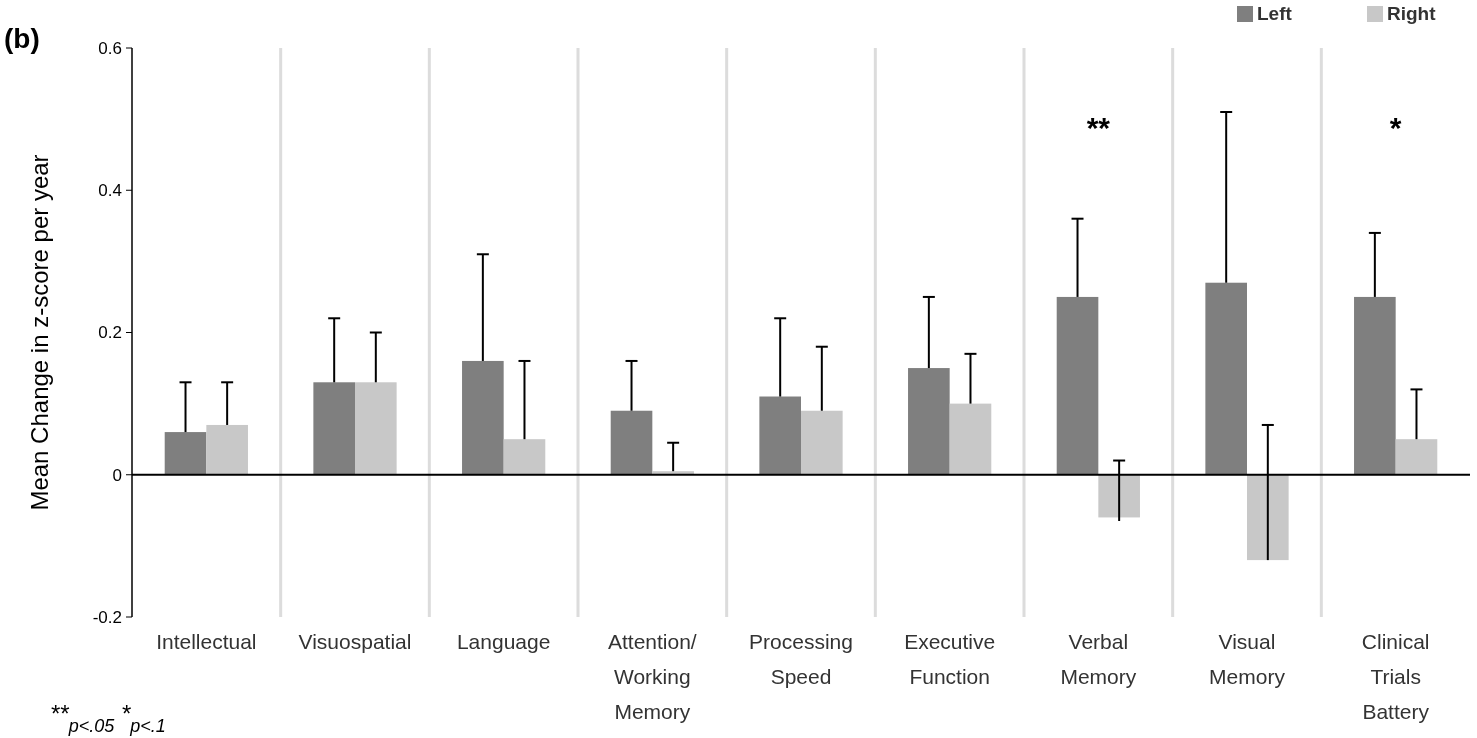 This screenshot has width=1477, height=738. What do you see at coordinates (1412, 13) in the screenshot?
I see `legend-label: Right` at bounding box center [1412, 13].